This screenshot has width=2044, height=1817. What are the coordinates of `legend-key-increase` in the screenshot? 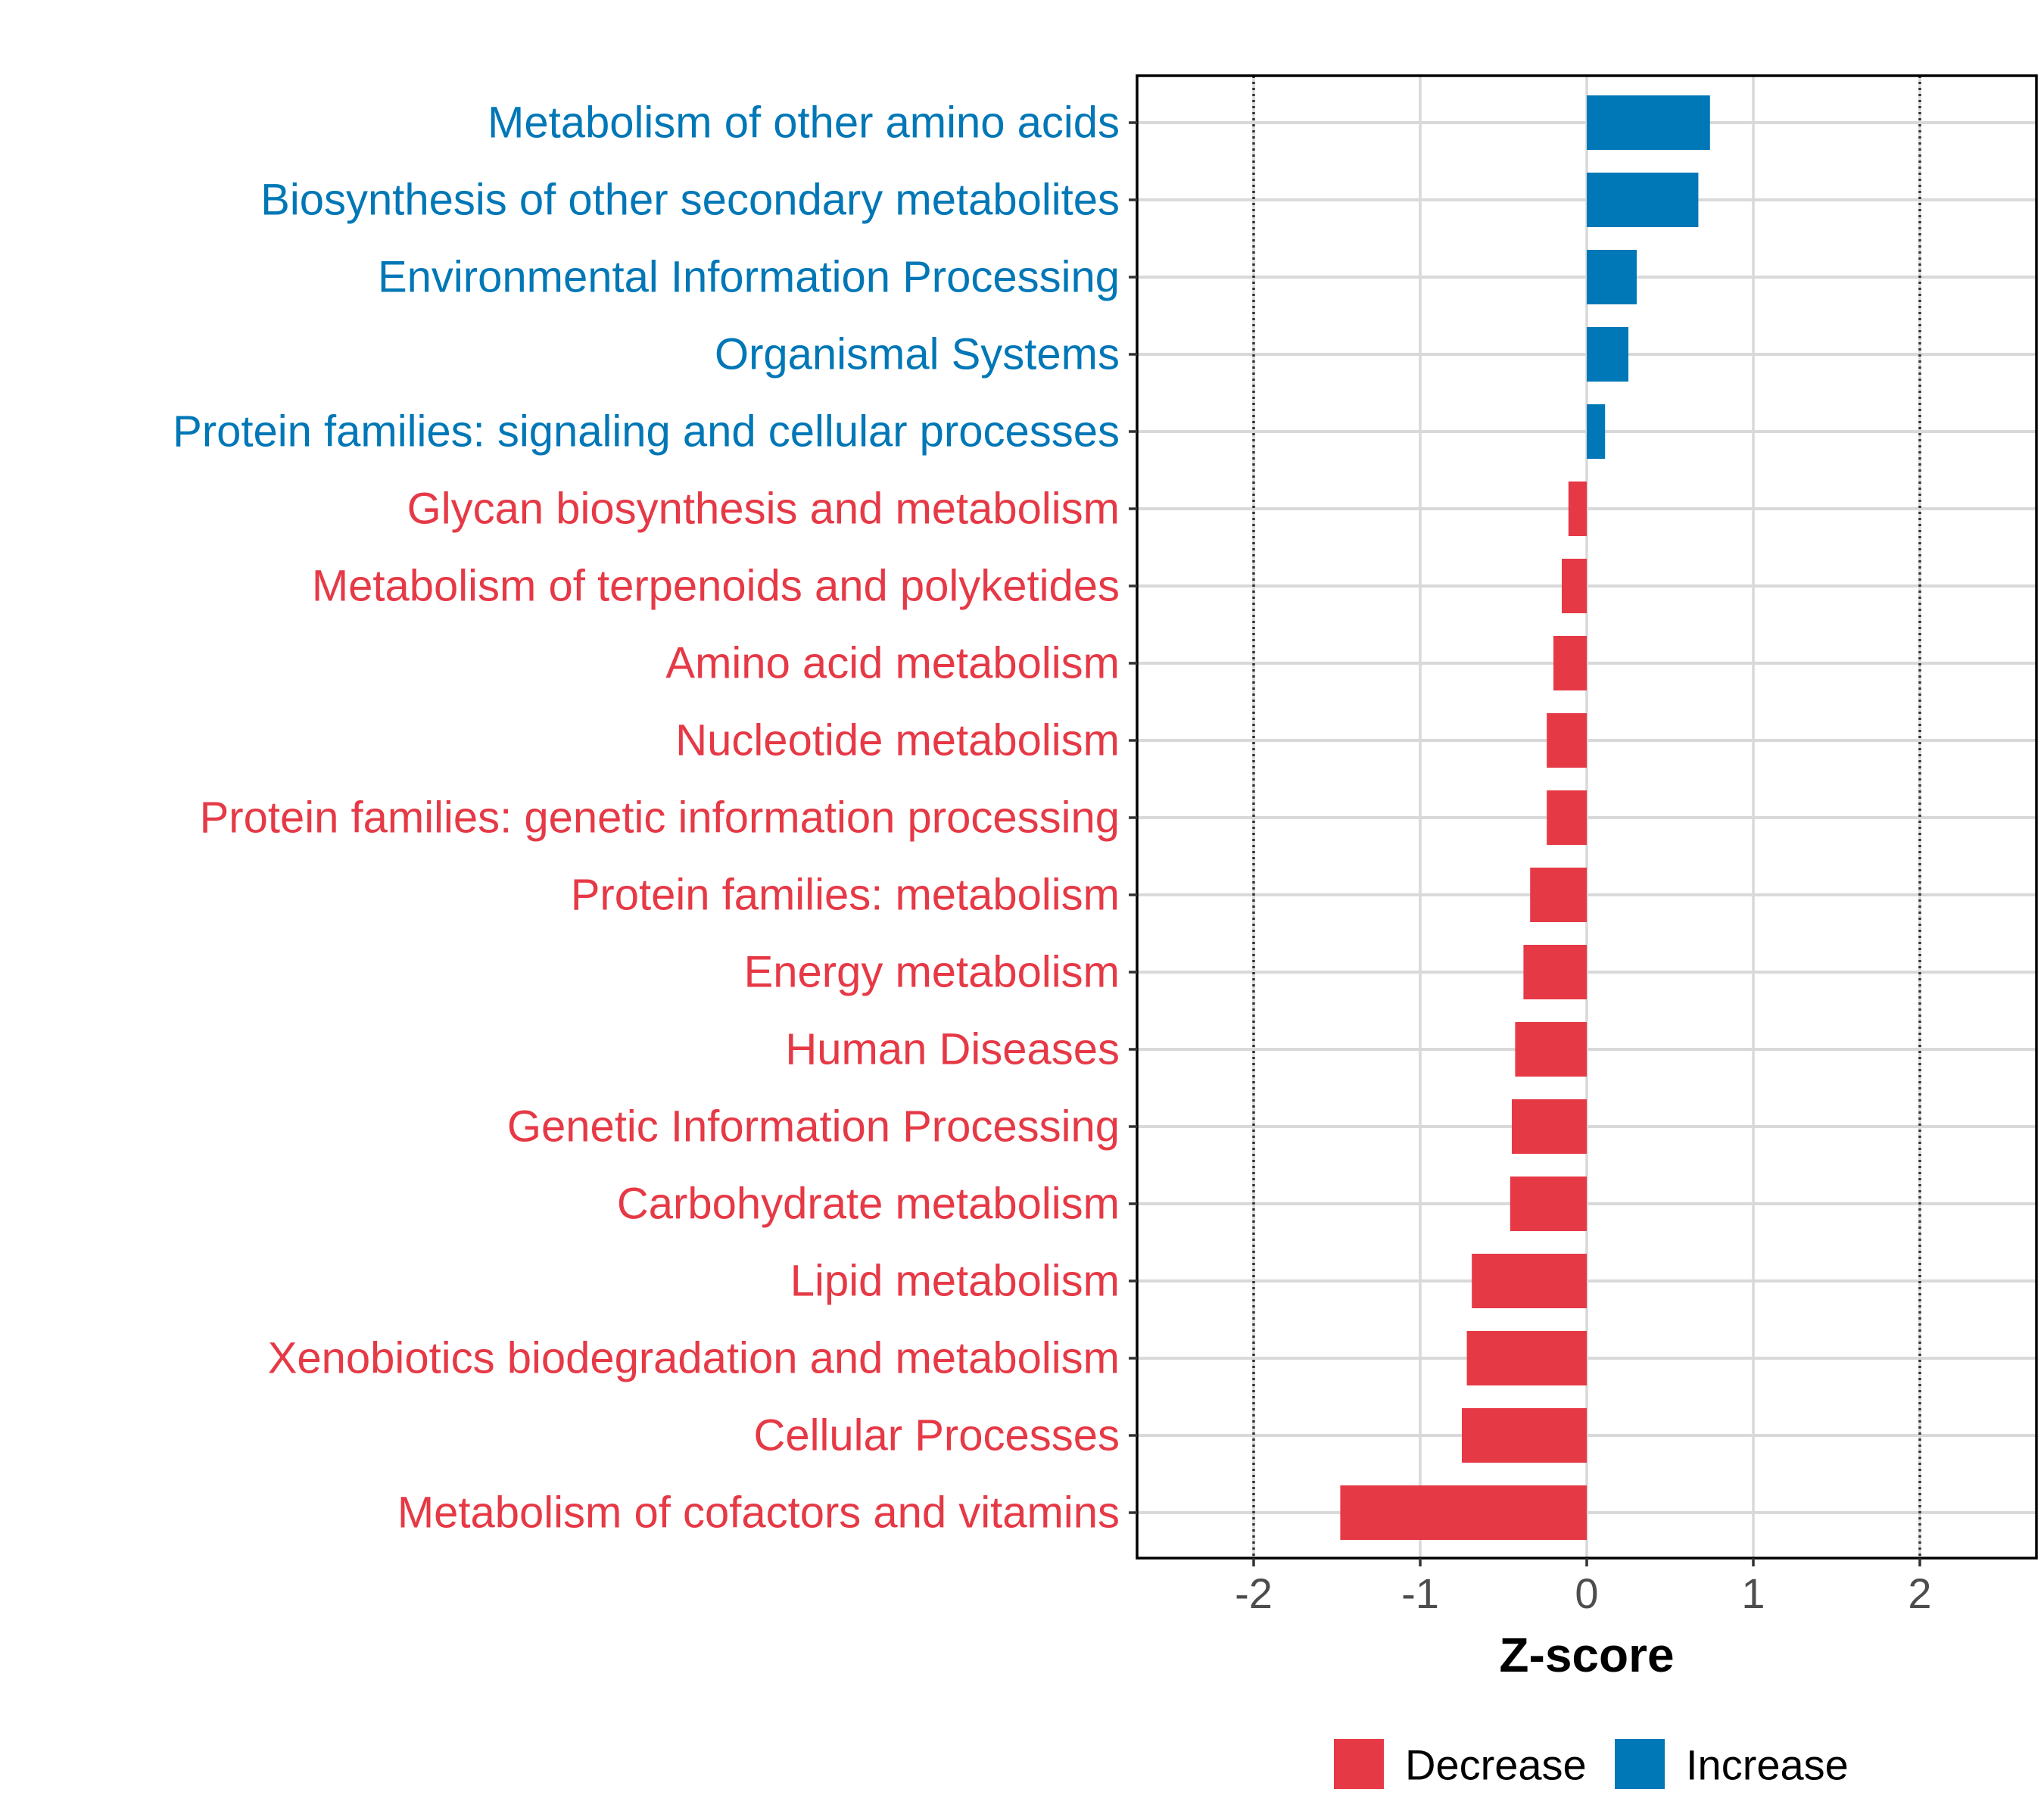 It's located at (1640, 1764).